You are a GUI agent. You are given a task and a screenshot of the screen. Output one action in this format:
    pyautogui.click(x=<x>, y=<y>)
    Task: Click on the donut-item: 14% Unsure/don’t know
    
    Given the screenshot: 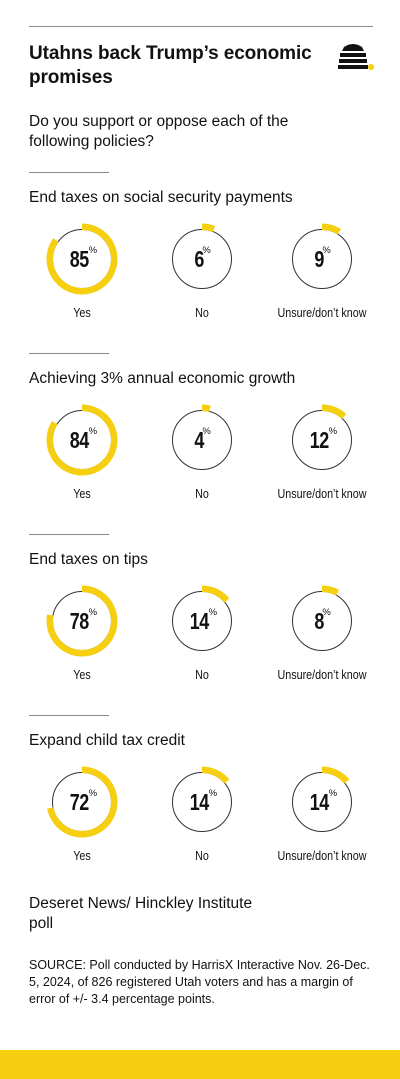 What is the action you would take?
    pyautogui.click(x=322, y=816)
    